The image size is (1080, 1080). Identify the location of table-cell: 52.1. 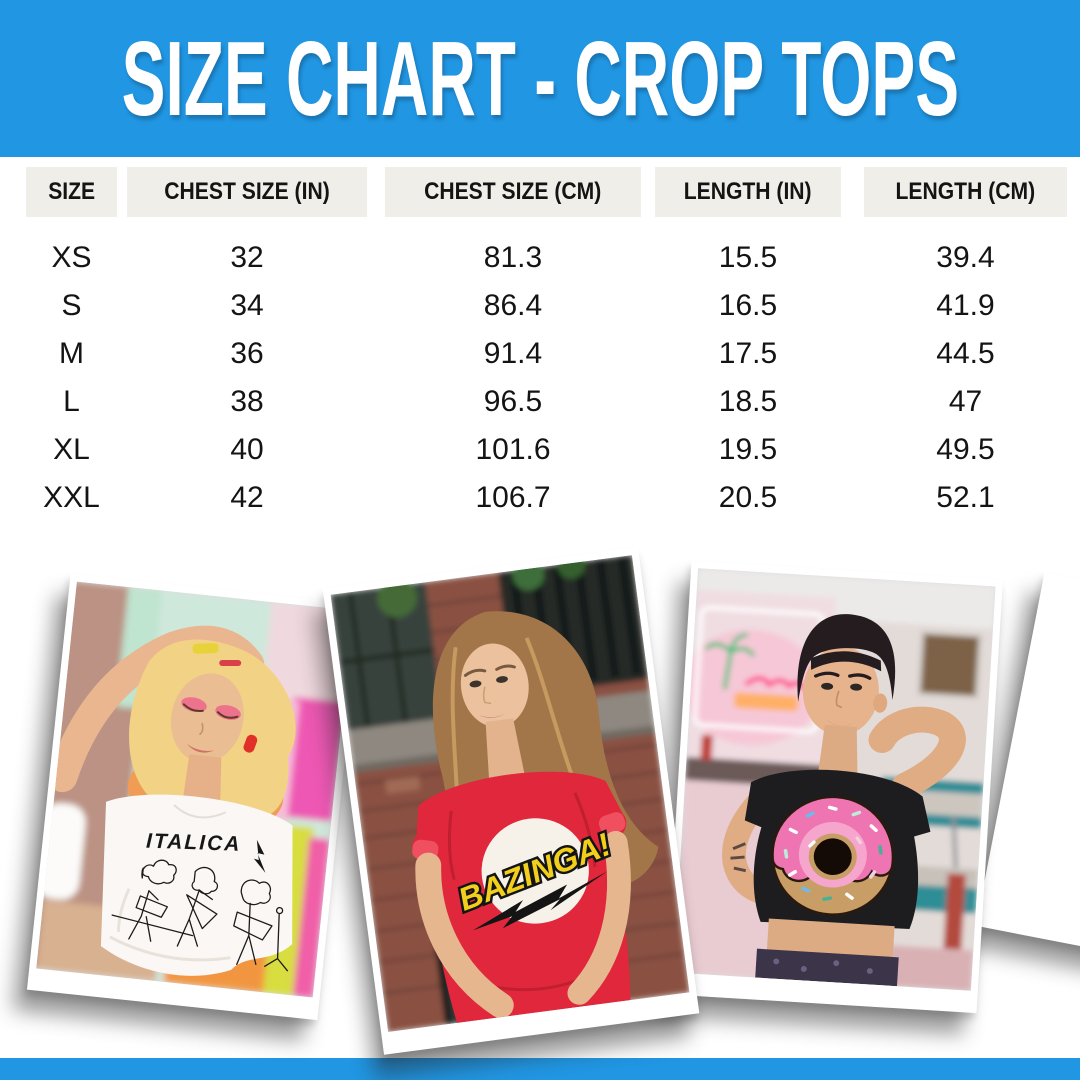
(965, 497).